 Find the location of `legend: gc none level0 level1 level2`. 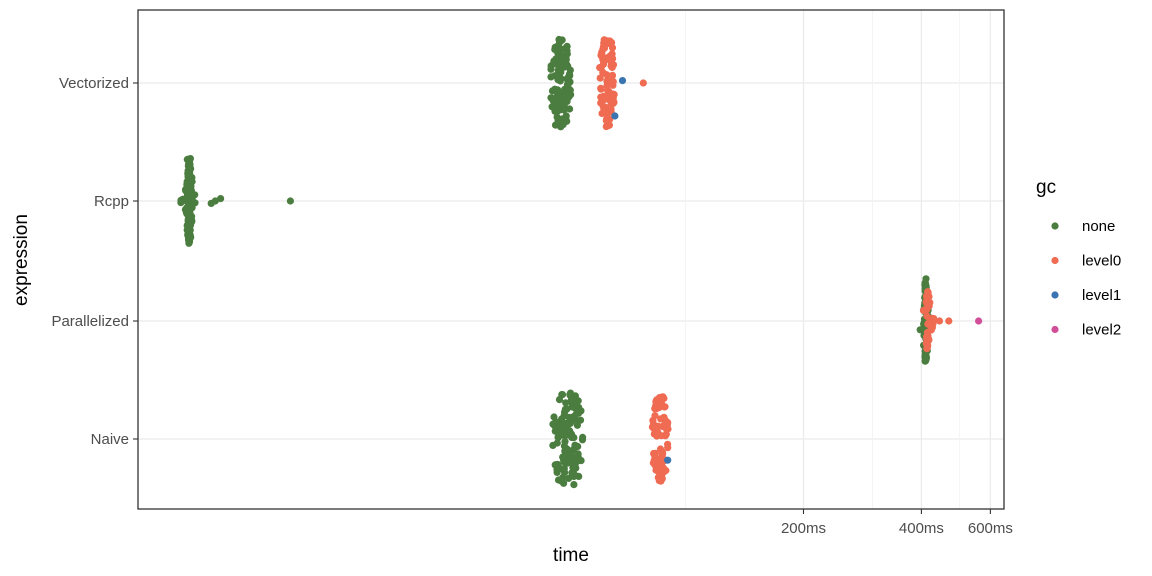

legend: gc none level0 level1 level2 is located at coordinates (1078, 258).